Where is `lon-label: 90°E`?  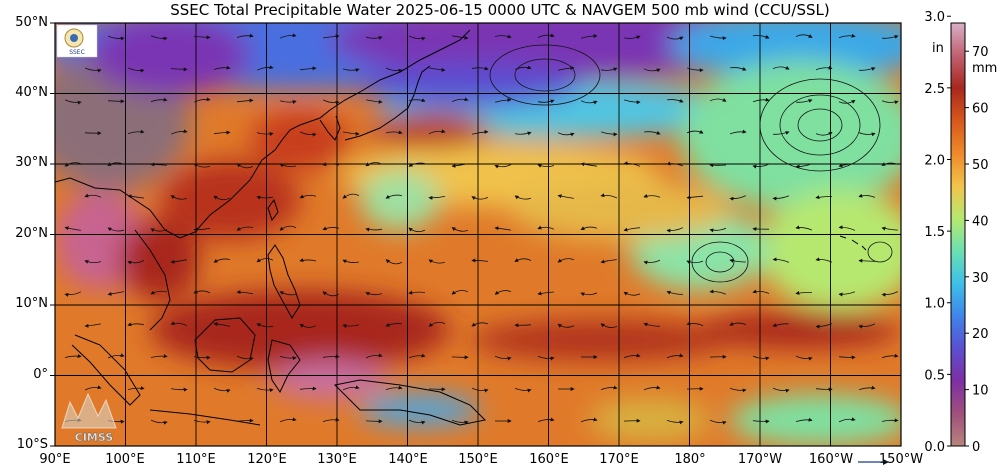 lon-label: 90°E is located at coordinates (55, 459).